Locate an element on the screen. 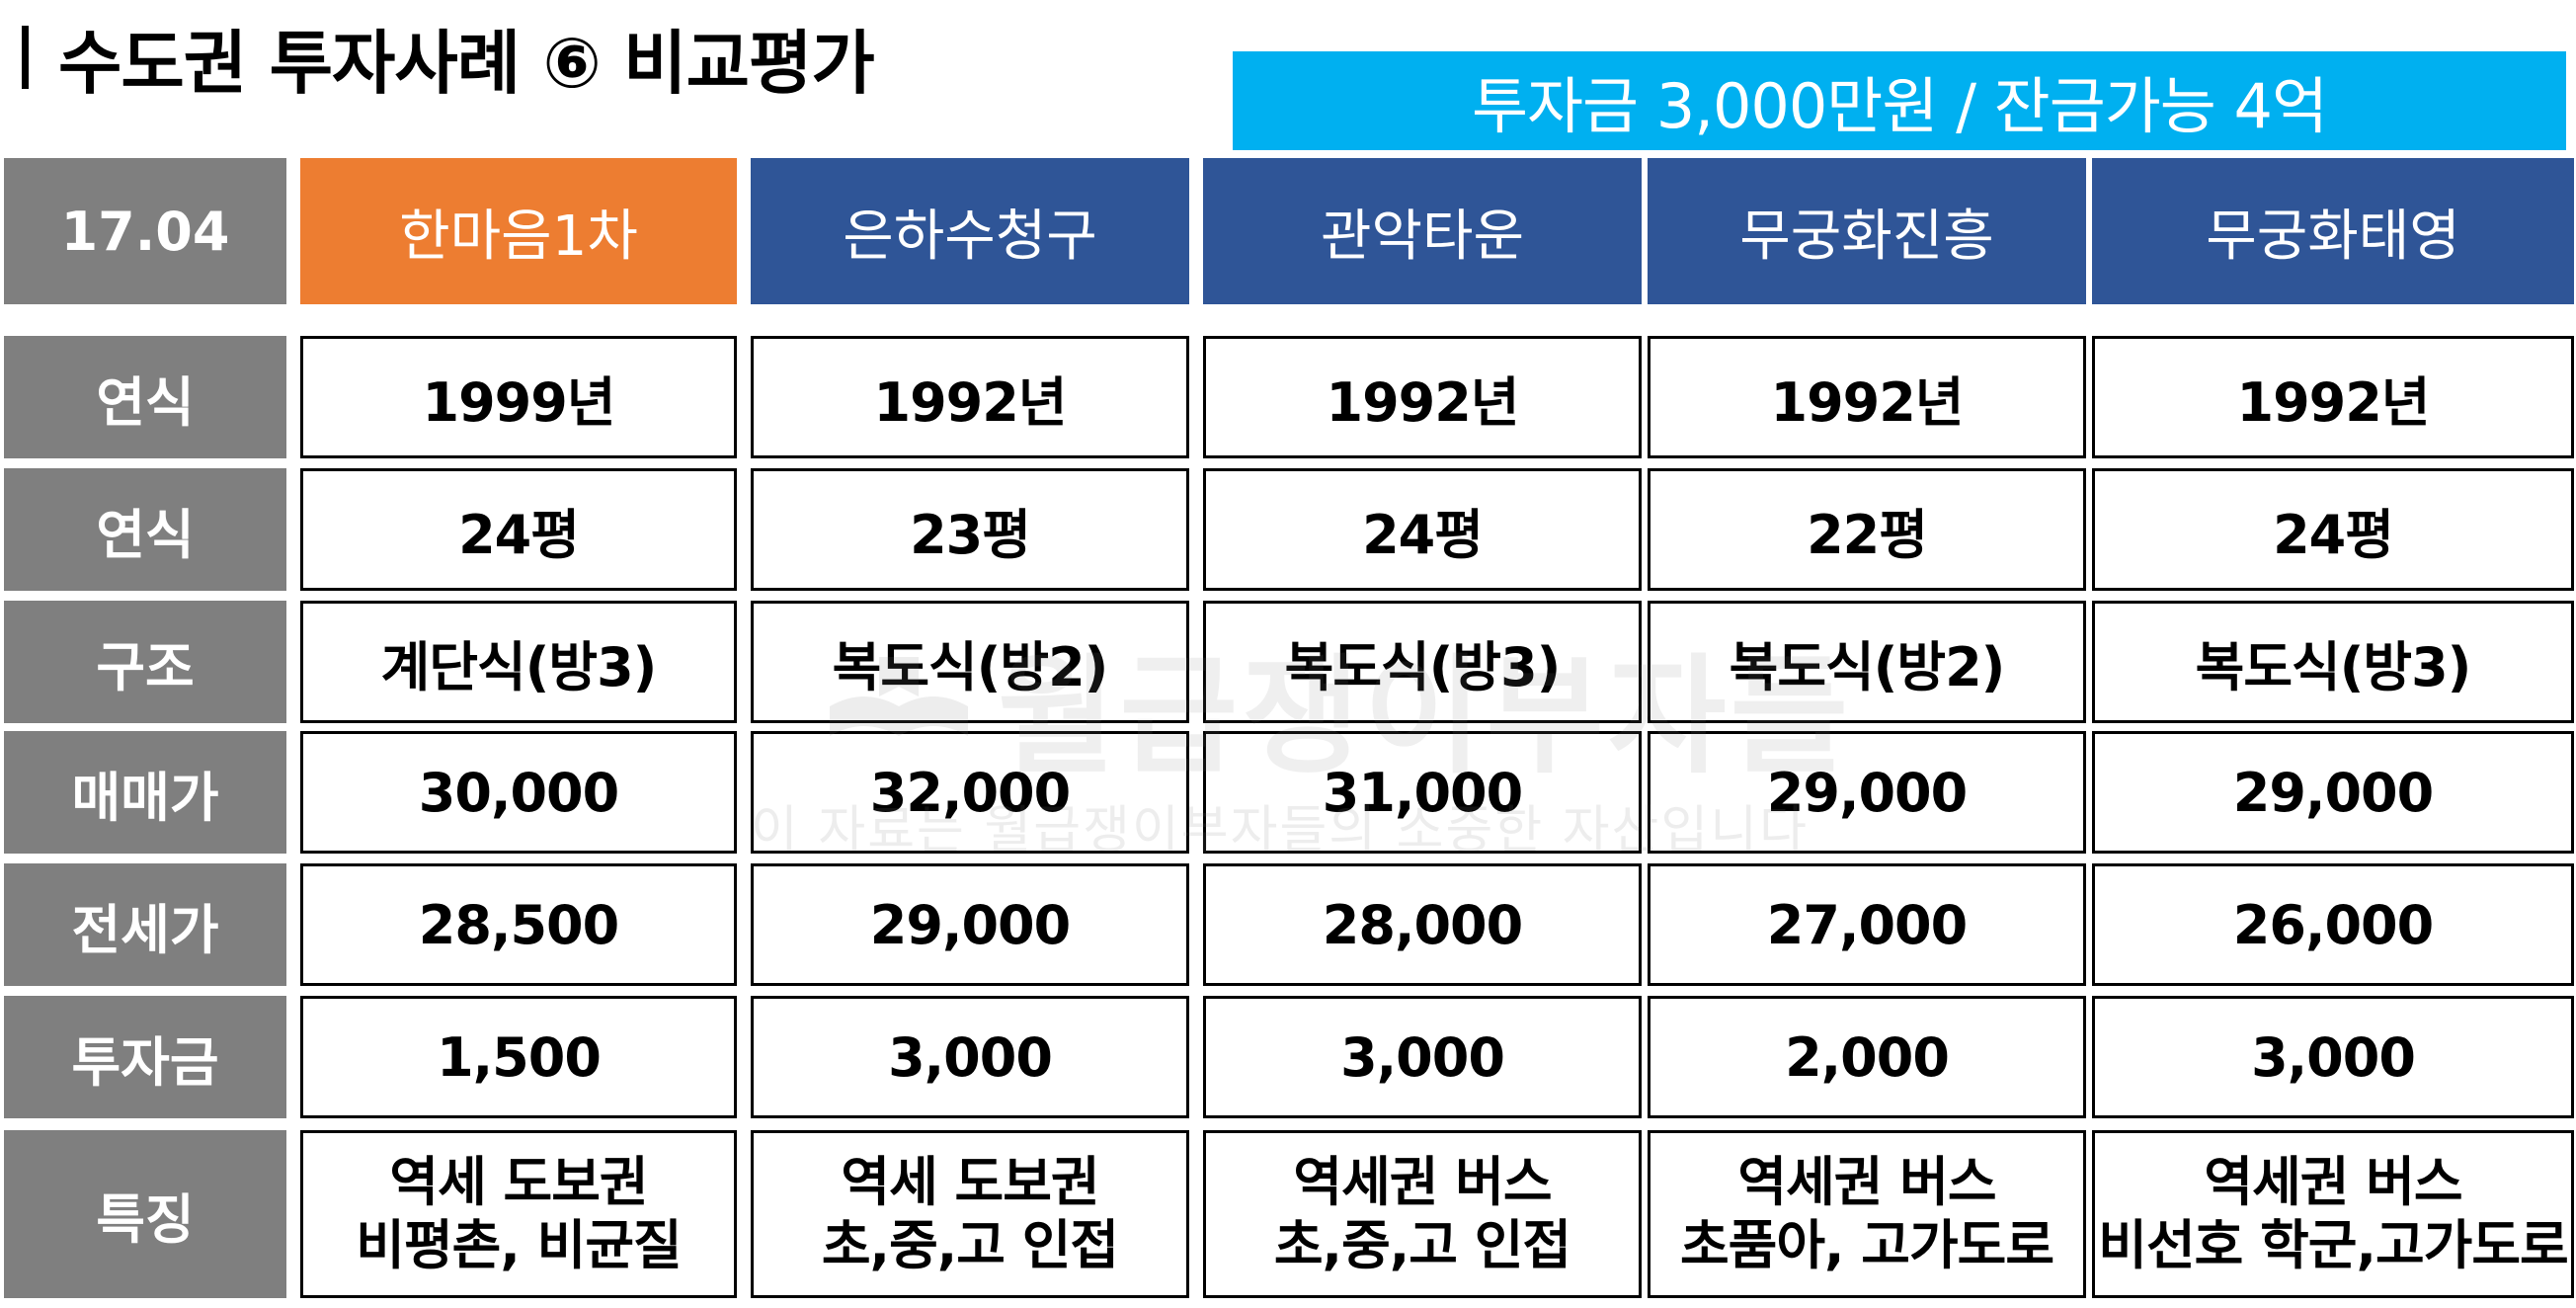  table-cell: 역세 도보권 초,중,고 인접 is located at coordinates (970, 1214).